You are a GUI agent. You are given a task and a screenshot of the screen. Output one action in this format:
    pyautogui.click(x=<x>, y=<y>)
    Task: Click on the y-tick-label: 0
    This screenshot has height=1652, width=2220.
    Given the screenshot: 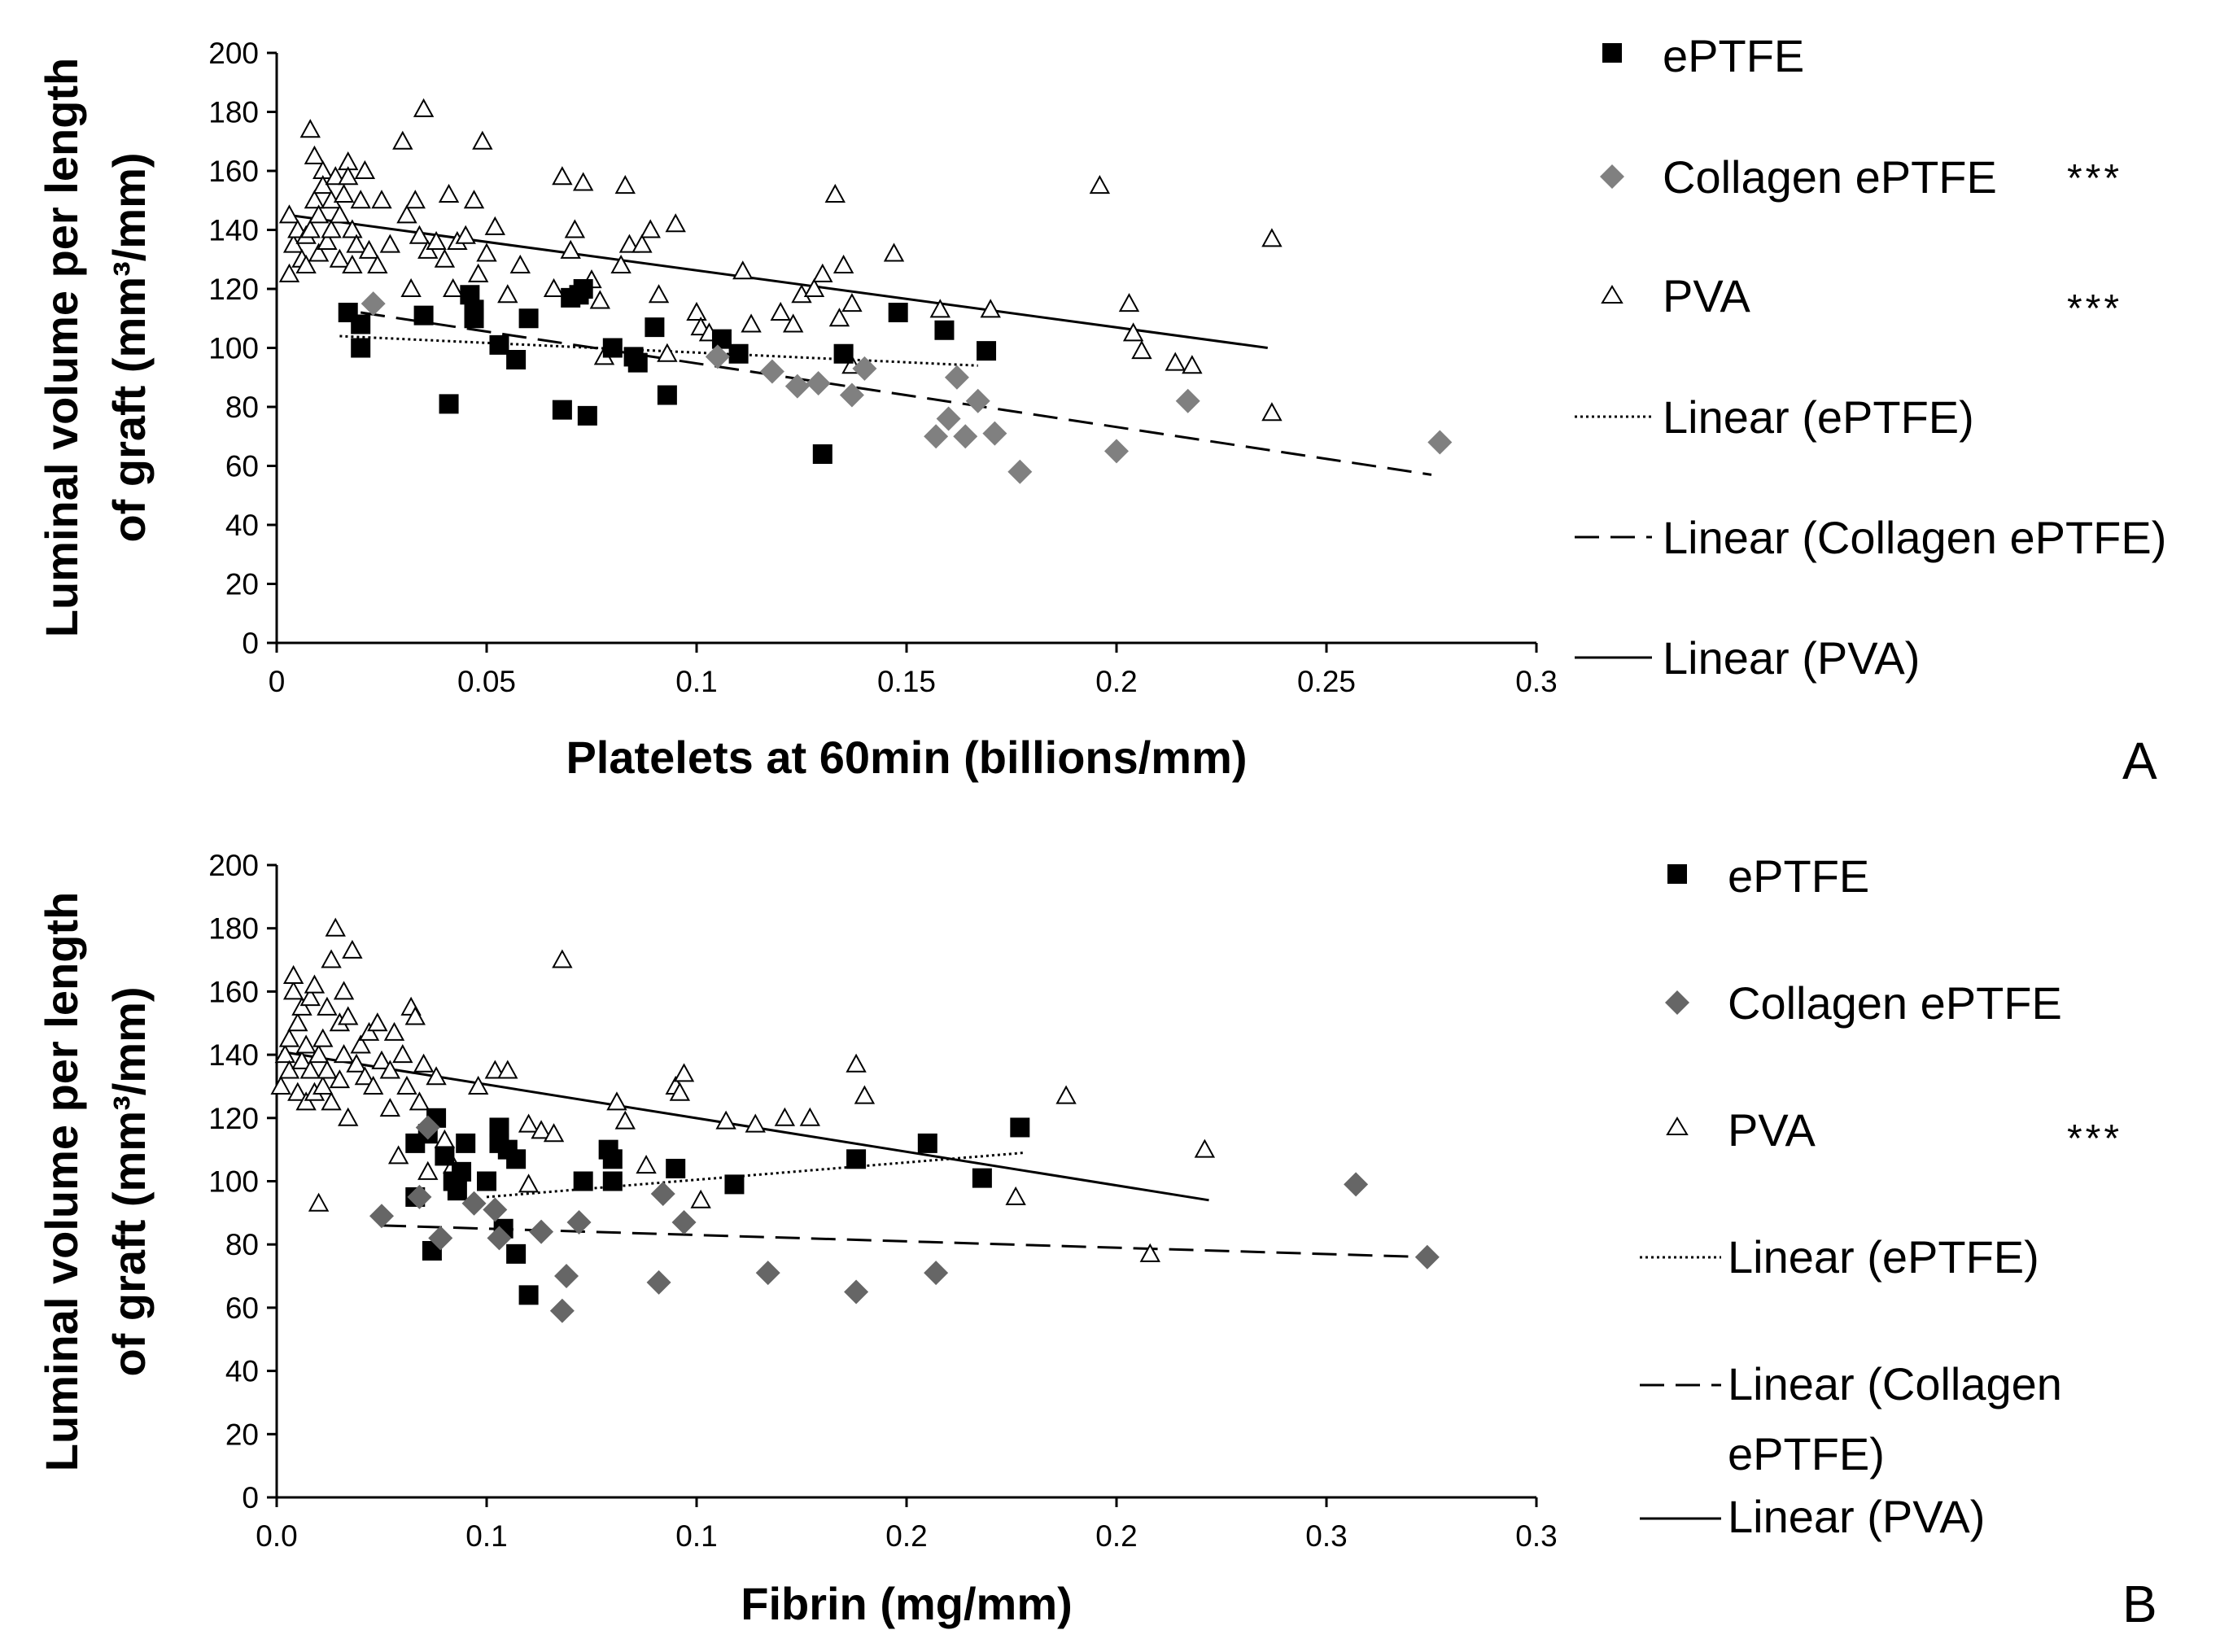 What is the action you would take?
    pyautogui.click(x=251, y=643)
    